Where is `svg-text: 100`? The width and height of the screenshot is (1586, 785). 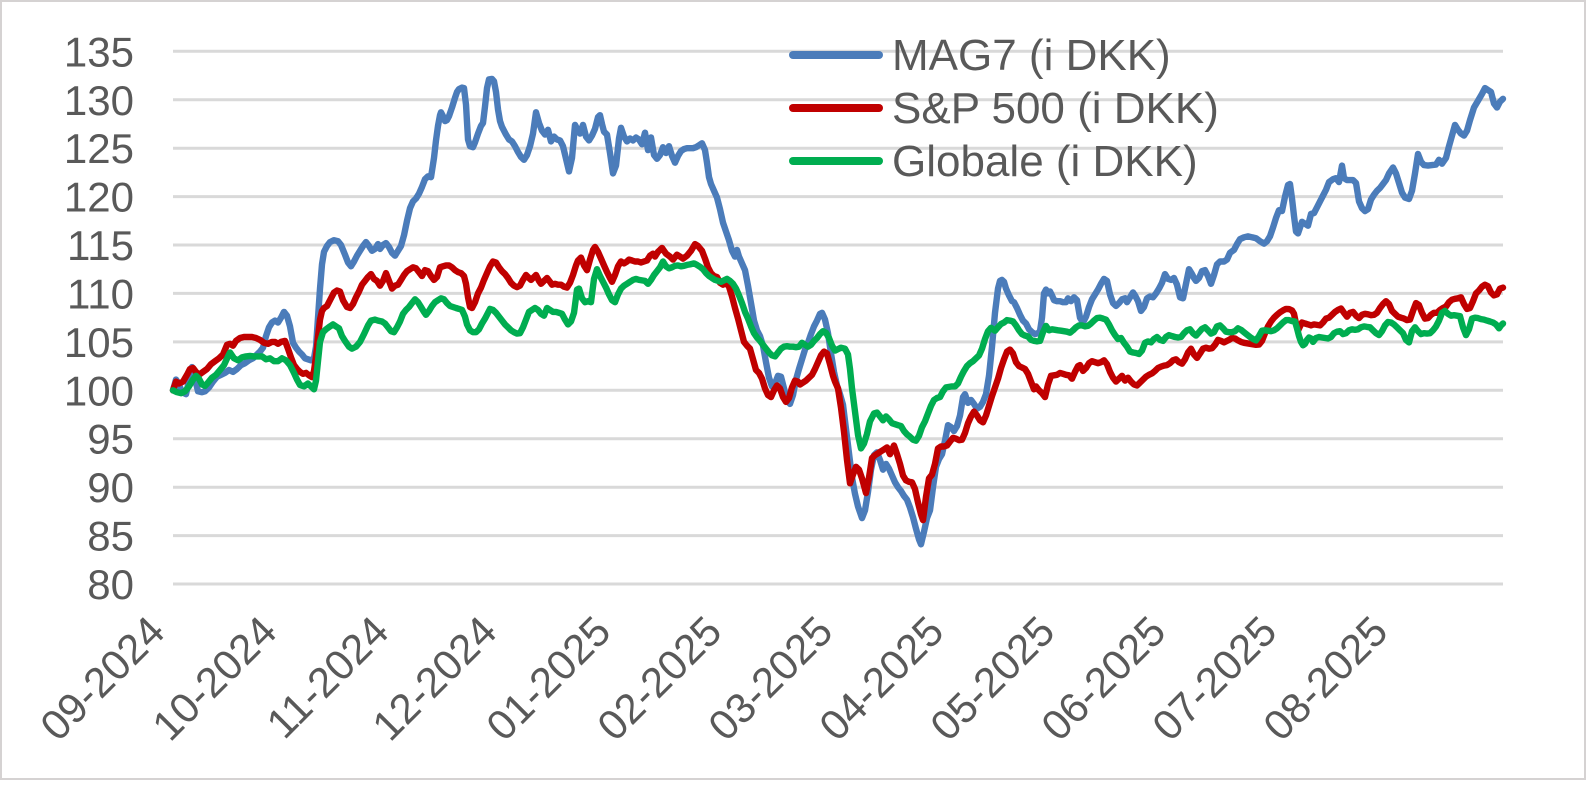
svg-text: 100 is located at coordinates (99, 390).